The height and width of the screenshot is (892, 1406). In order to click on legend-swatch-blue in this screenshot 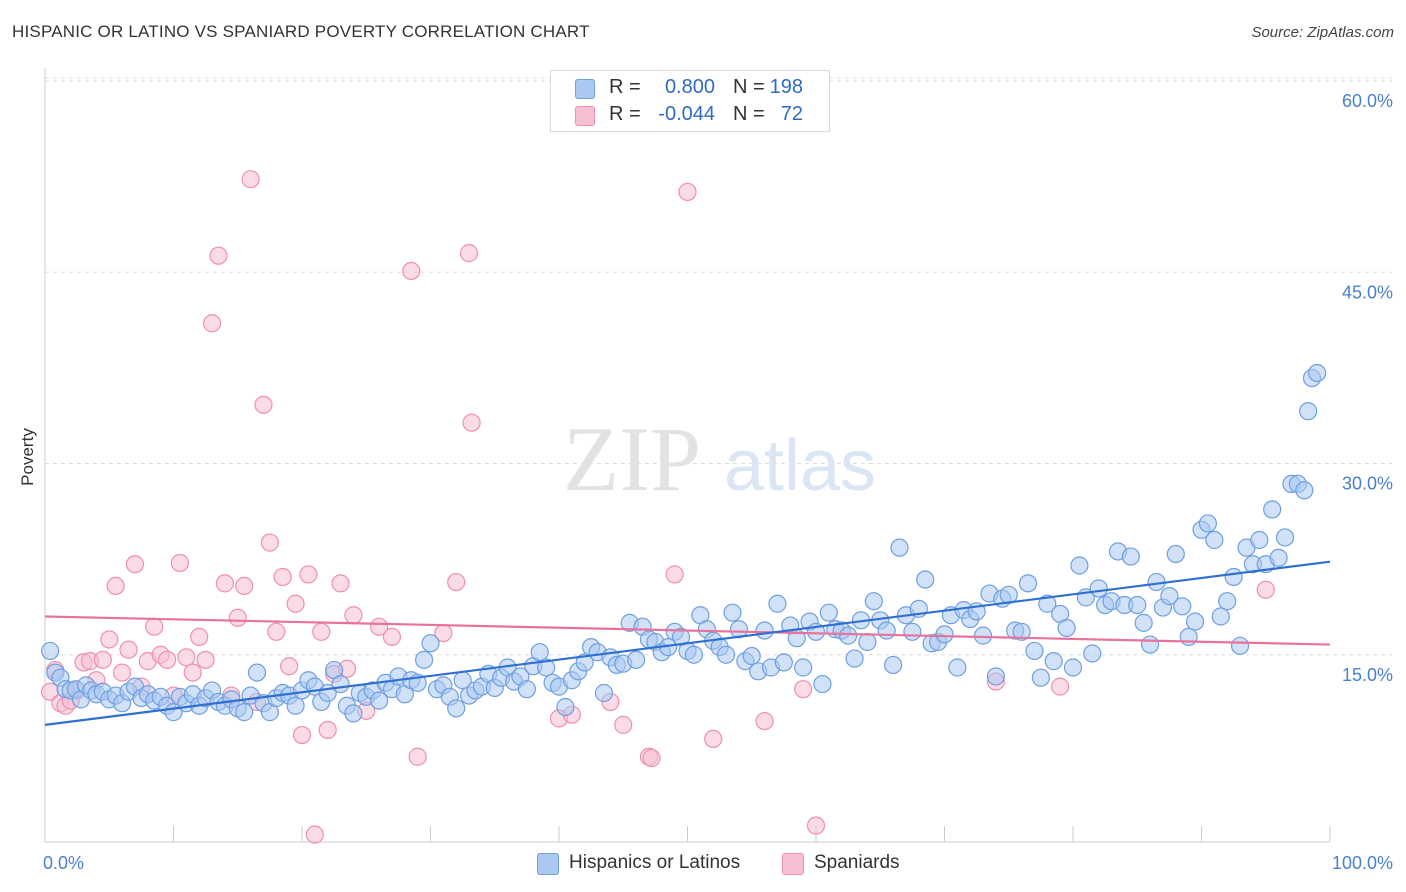, I will do `click(585, 89)`.